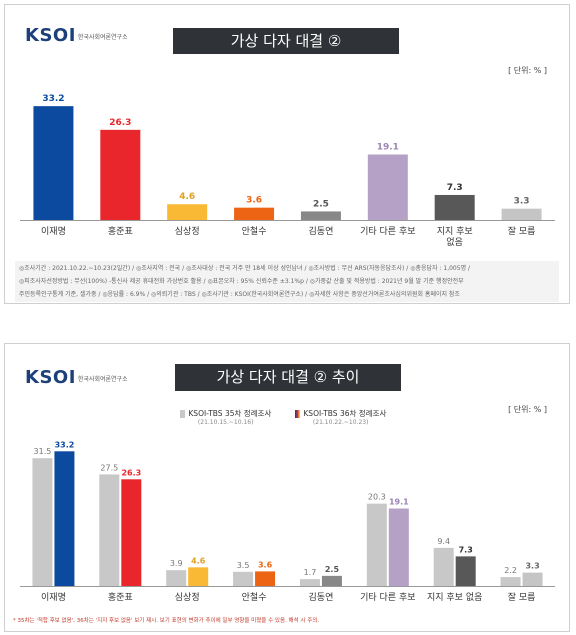  Describe the element at coordinates (230, 413) in the screenshot. I see `legend-label: KSOI-TBS 35차 정례조사` at that location.